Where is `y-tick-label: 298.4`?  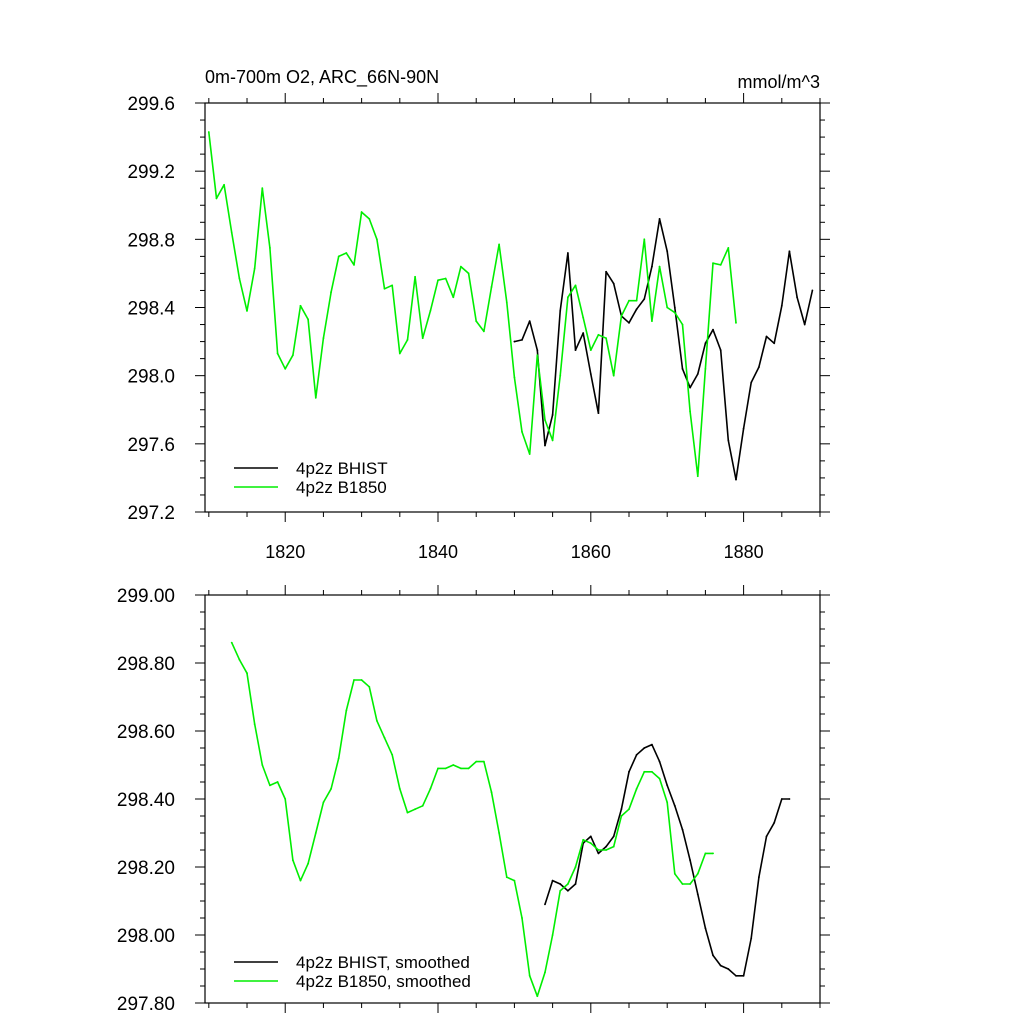 y-tick-label: 298.4 is located at coordinates (151, 309).